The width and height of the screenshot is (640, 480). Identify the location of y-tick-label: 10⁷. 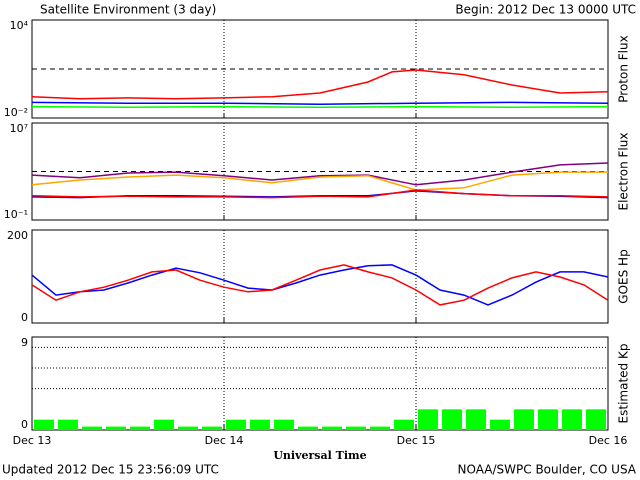
(19, 128).